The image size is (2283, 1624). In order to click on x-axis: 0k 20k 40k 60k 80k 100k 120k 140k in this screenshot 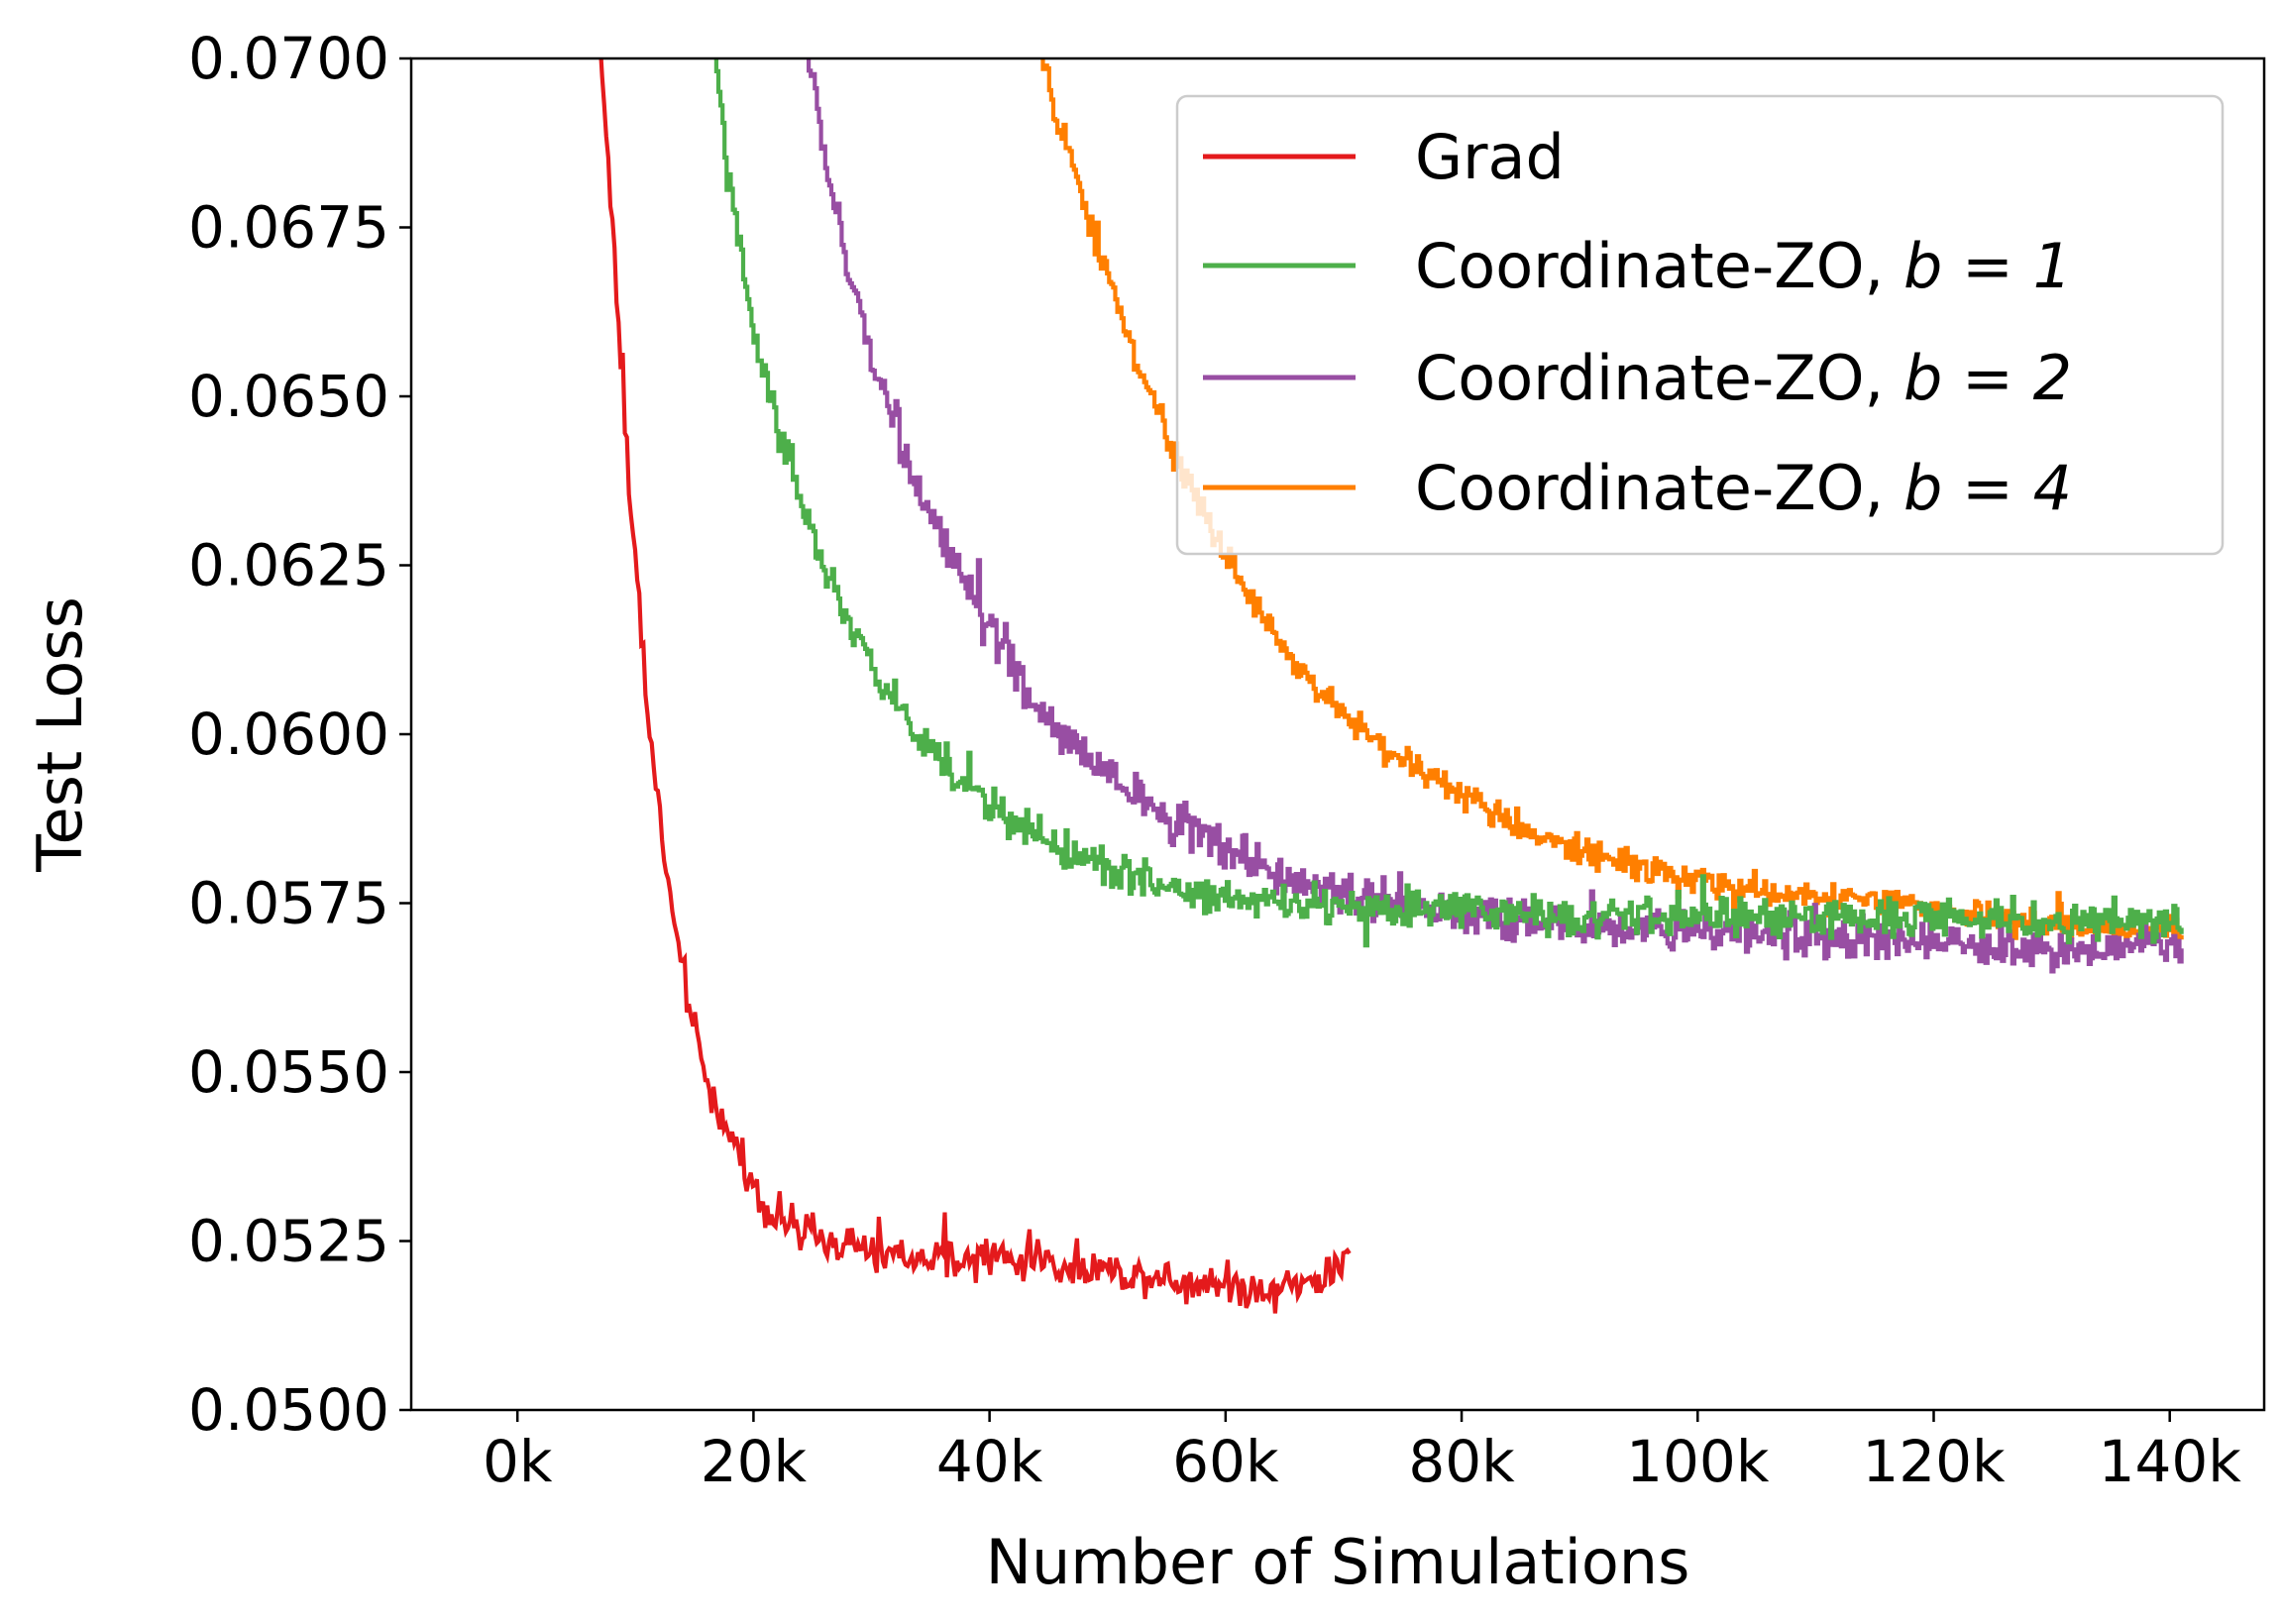, I will do `click(1362, 1452)`.